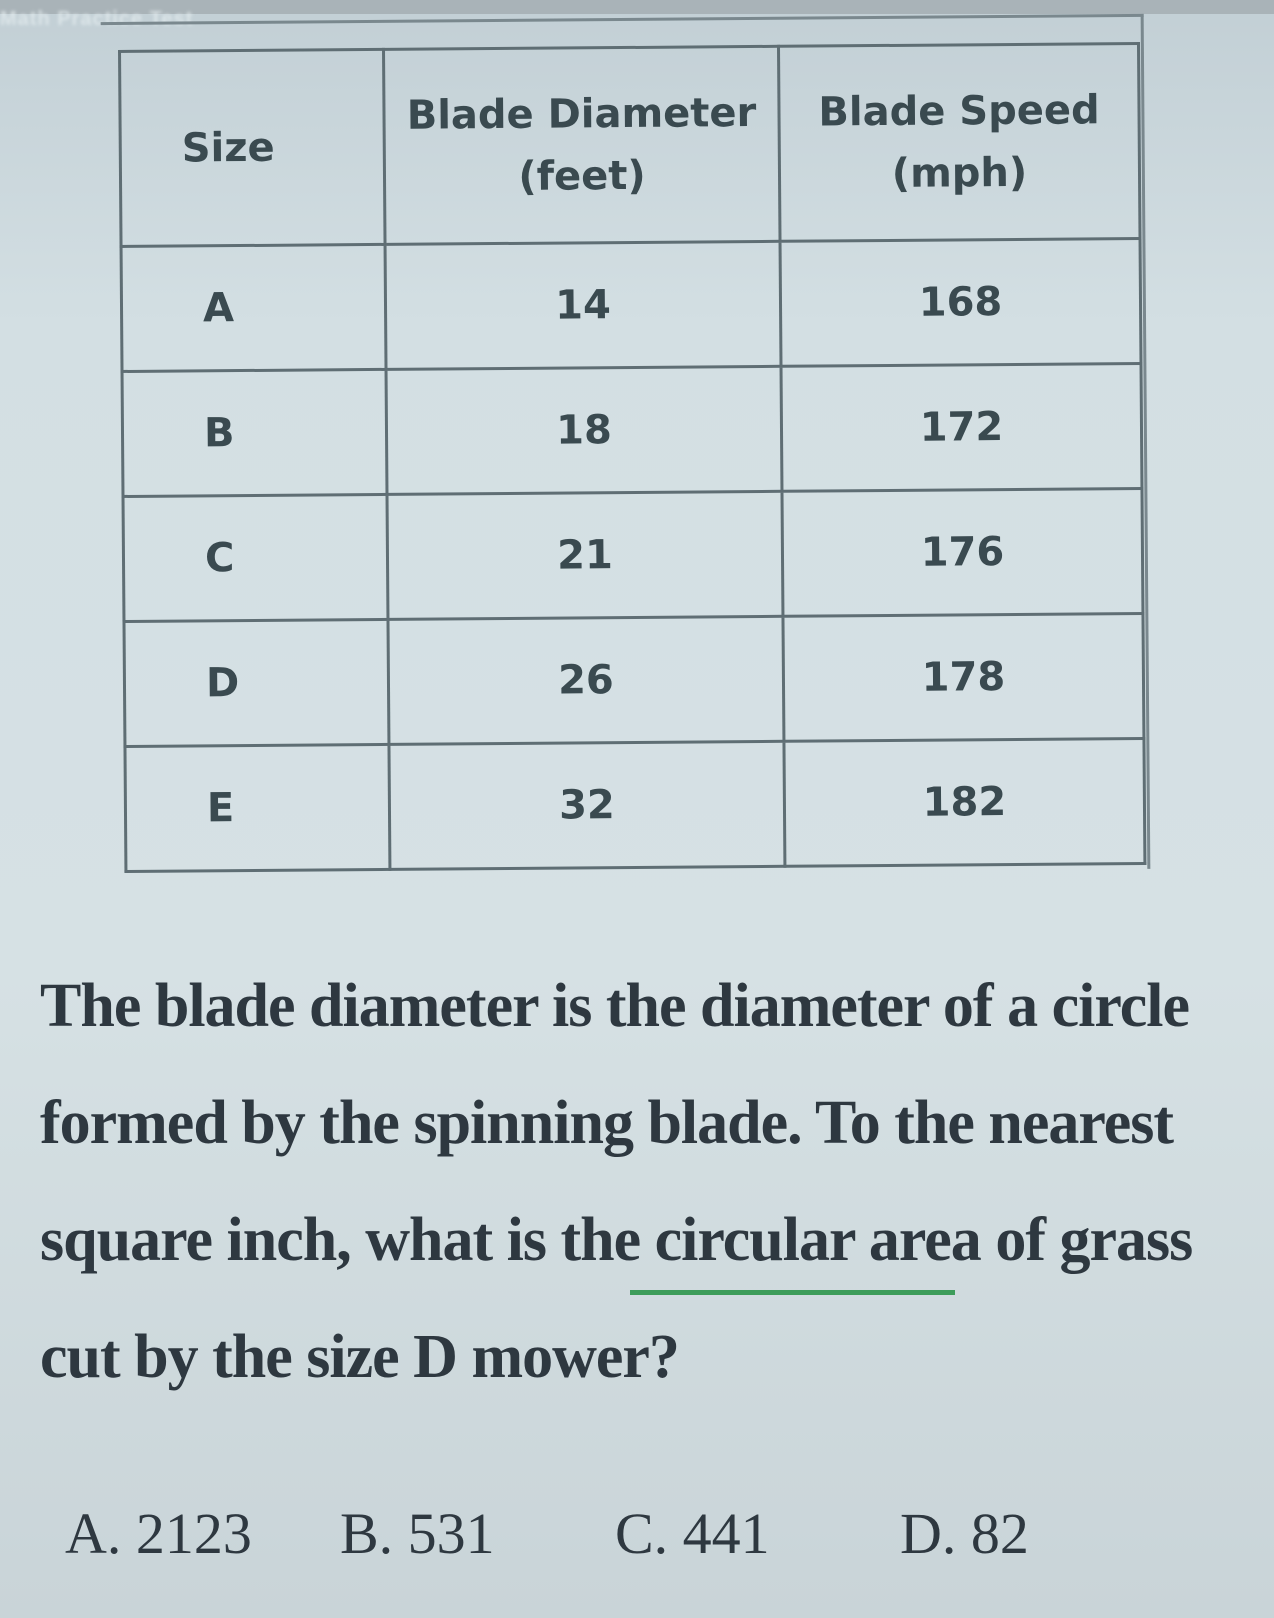 This screenshot has width=1274, height=1618. Describe the element at coordinates (637, 7) in the screenshot. I see `page-top-edge` at that location.